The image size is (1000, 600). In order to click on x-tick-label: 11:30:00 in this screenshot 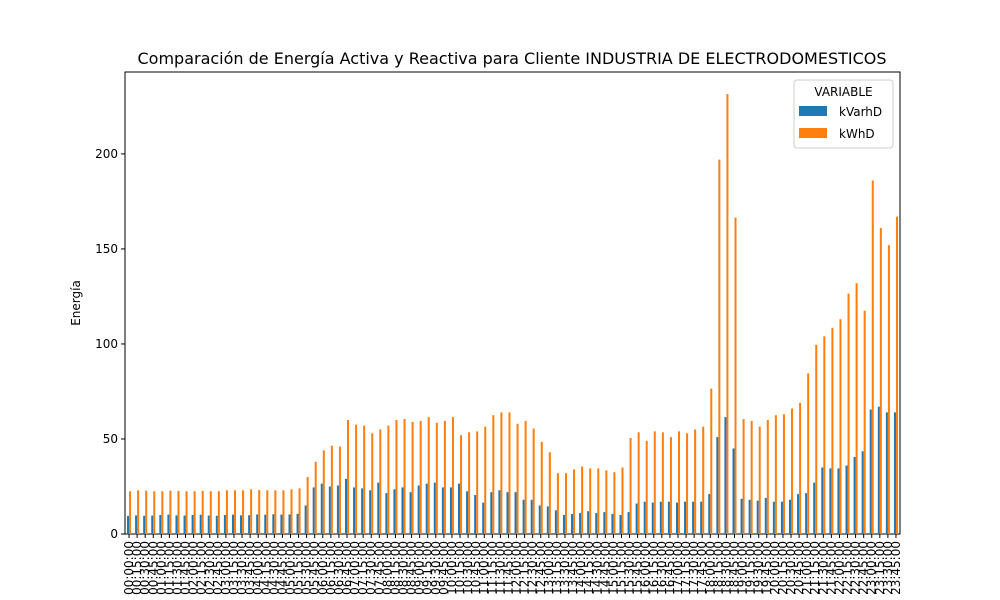, I will do `click(500, 568)`.